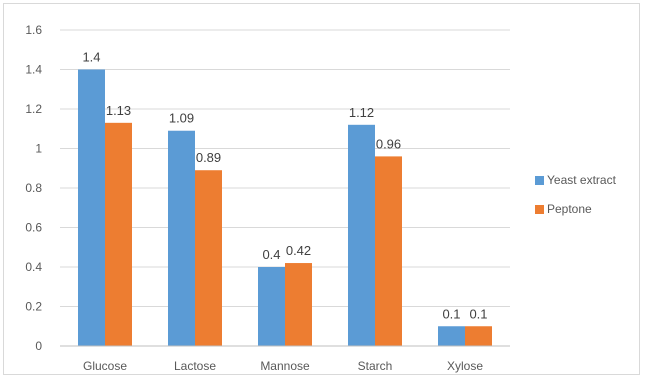 The image size is (645, 379). I want to click on legend-label: Yeast extract, so click(582, 180).